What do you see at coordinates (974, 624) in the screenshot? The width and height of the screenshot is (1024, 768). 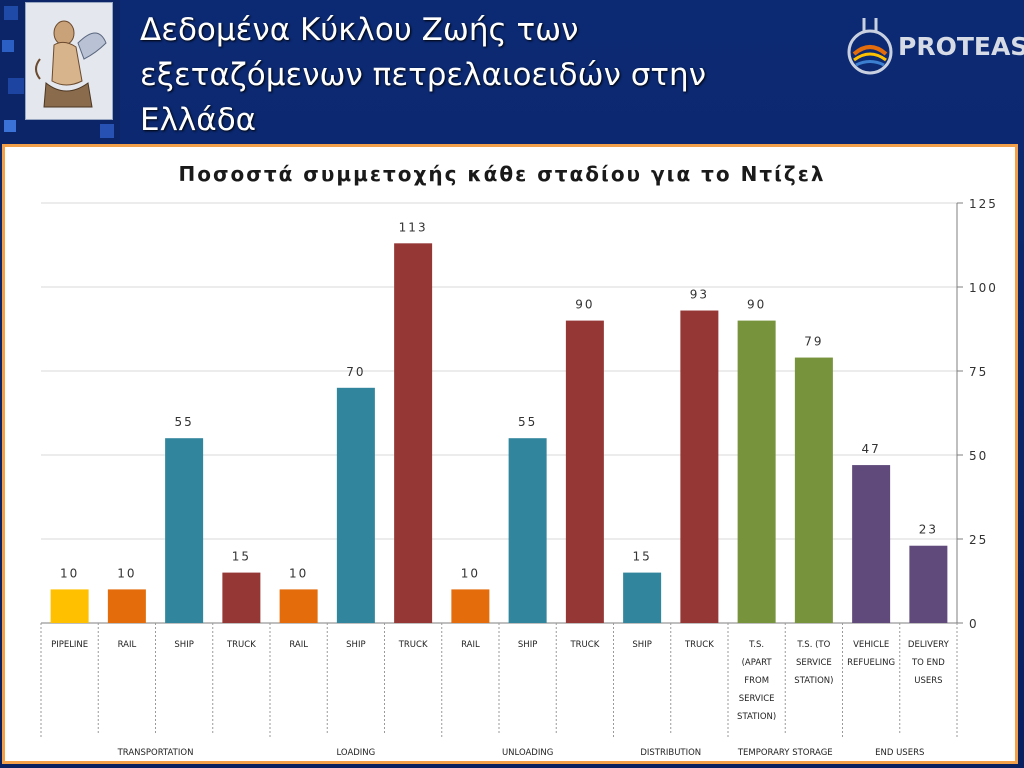 I see `y-tick-label: 0` at bounding box center [974, 624].